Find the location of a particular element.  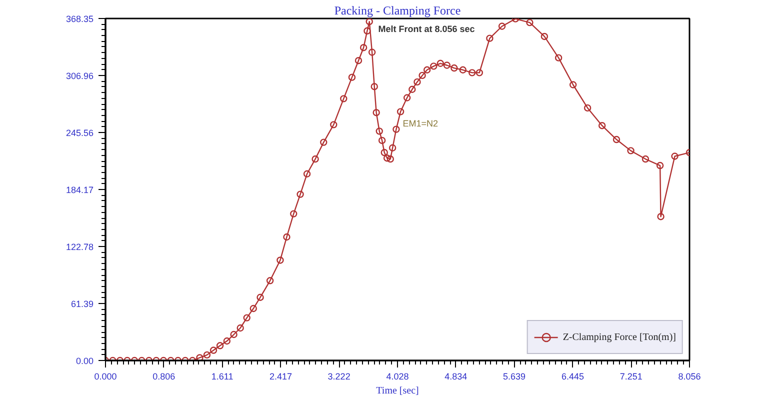

x-tick-label: 6.445 is located at coordinates (572, 377).